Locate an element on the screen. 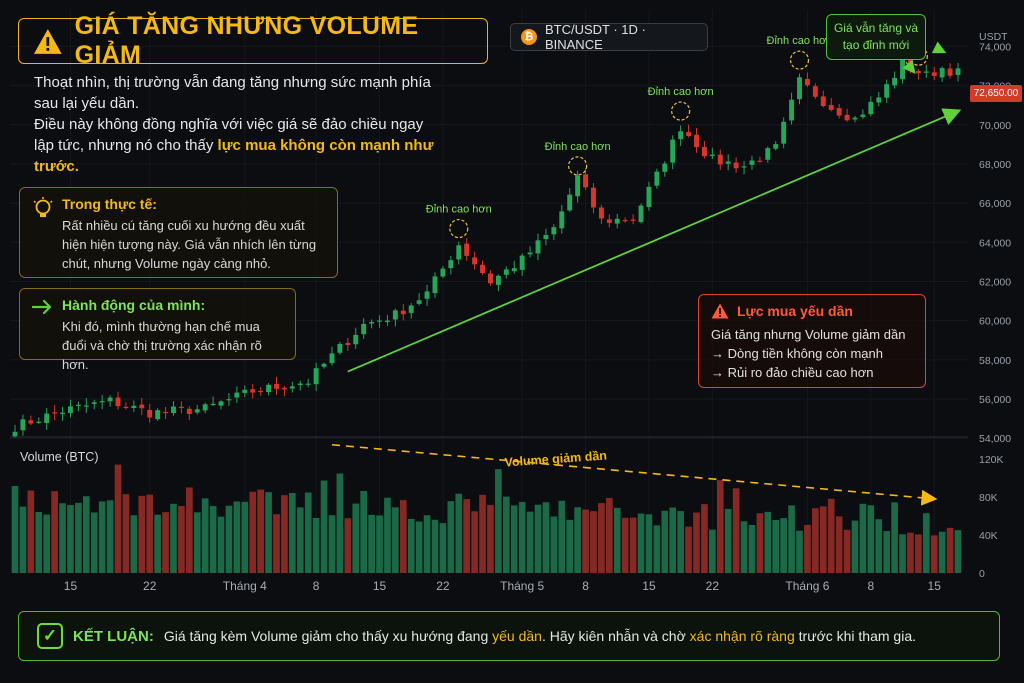 This screenshot has height=683, width=1024. intro-p2-highlight: lực mua không còn mạnh như trước. is located at coordinates (234, 156).